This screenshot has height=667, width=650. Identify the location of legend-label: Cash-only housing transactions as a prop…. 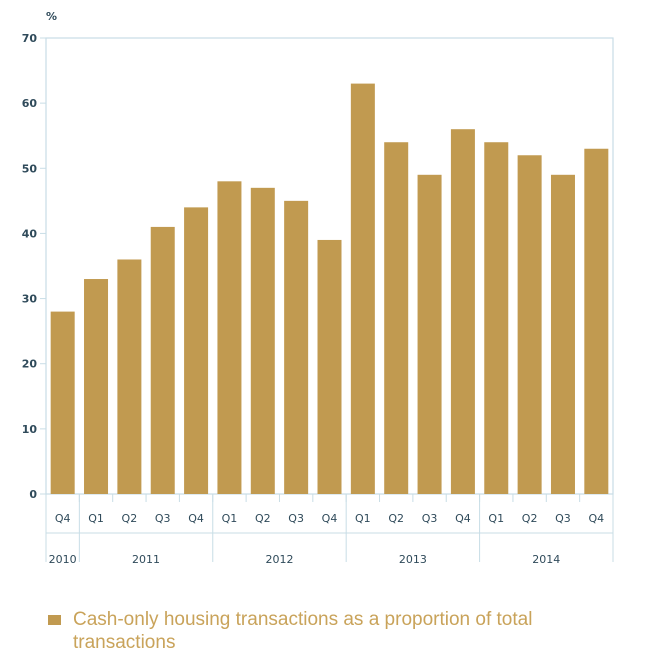
(303, 631).